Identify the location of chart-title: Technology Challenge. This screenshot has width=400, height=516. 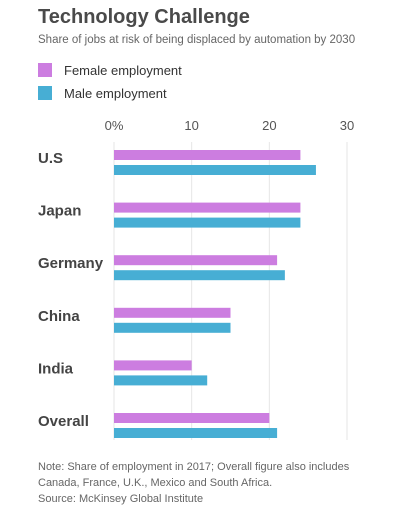
(144, 17).